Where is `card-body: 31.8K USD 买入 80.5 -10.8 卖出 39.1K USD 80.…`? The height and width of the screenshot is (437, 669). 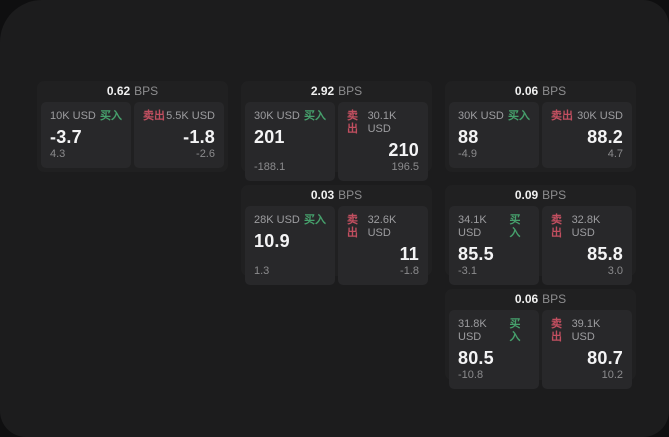
card-body: 31.8K USD 买入 80.5 -10.8 卖出 39.1K USD 80.… is located at coordinates (540, 349).